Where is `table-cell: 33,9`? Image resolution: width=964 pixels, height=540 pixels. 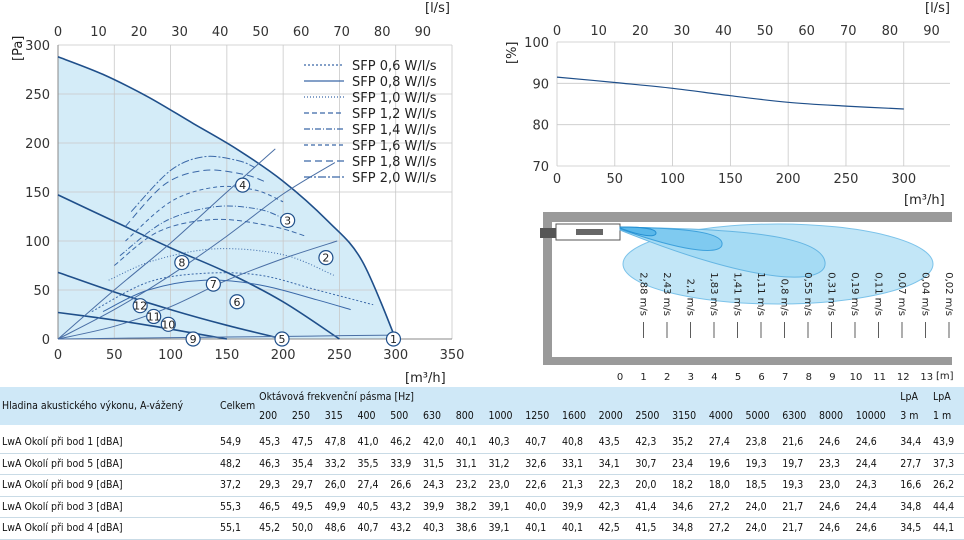
table-cell: 33,9 is located at coordinates (404, 464).